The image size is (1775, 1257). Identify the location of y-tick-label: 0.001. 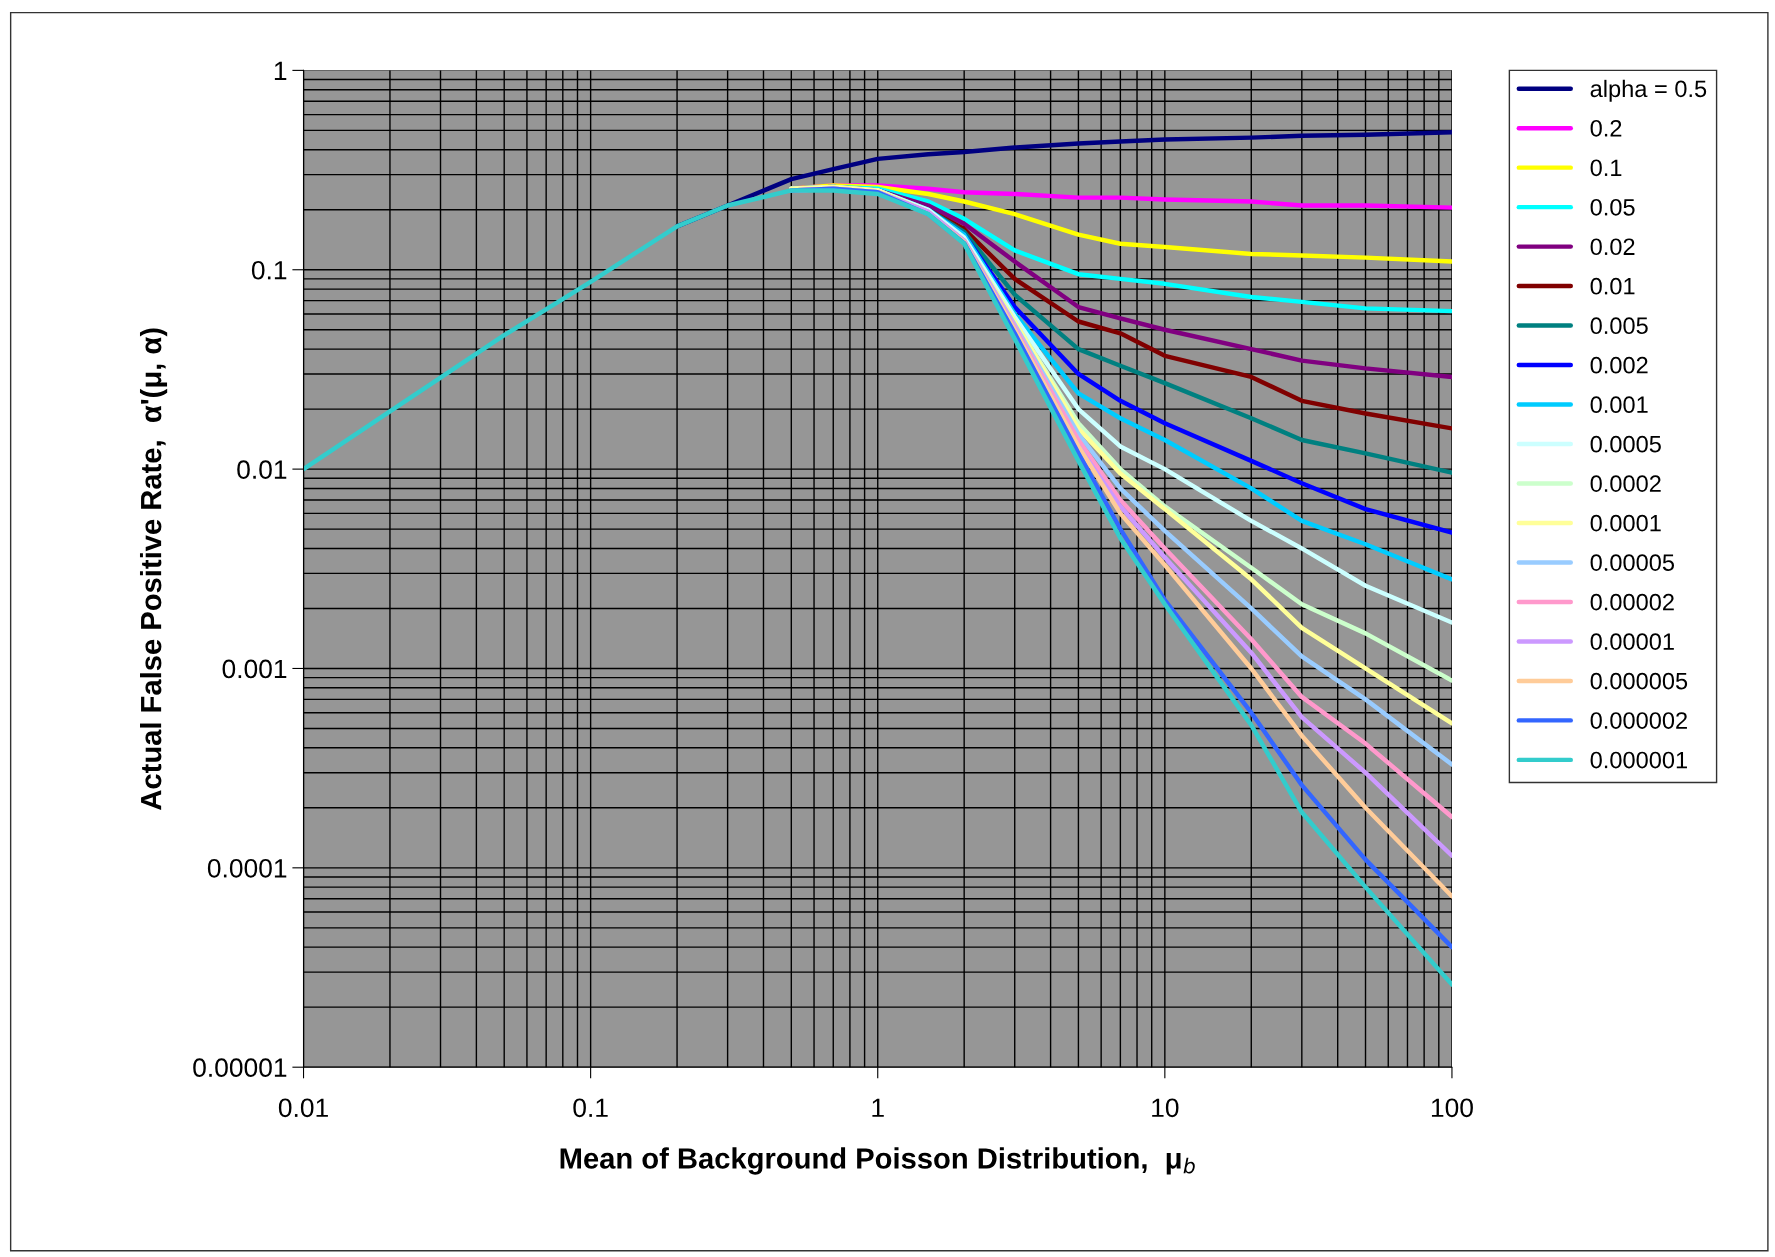
(254, 669).